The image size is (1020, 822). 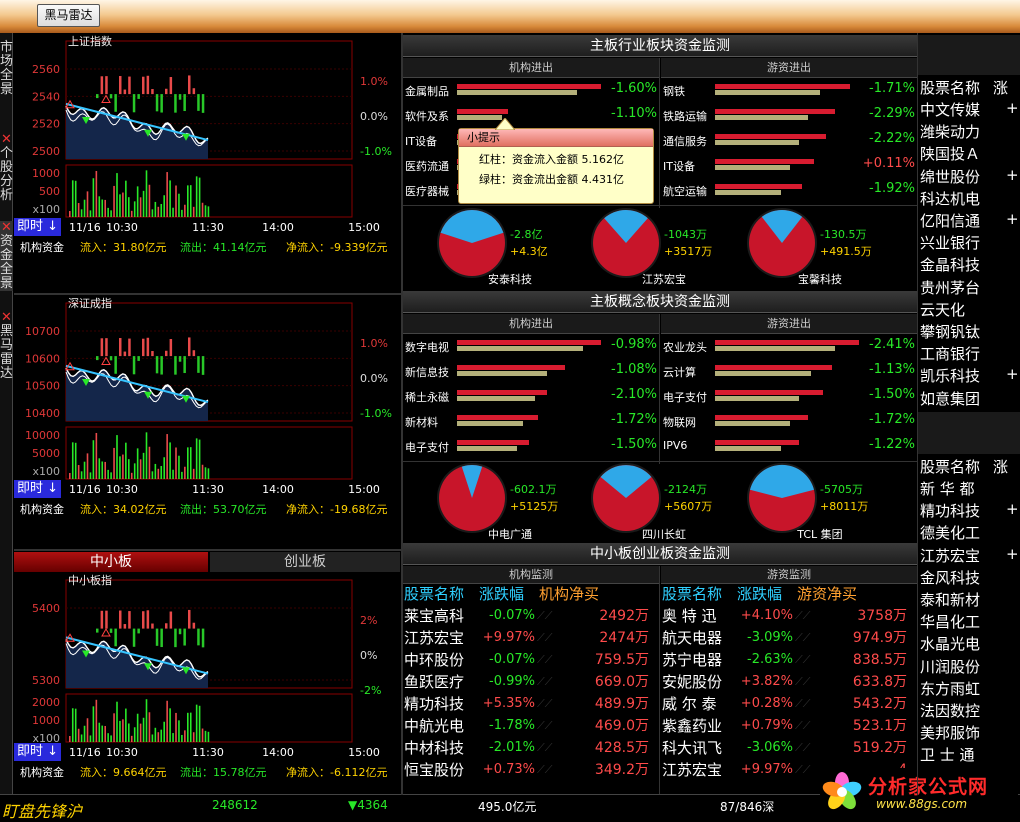 I want to click on stock-name: 金晶科技, so click(x=950, y=265).